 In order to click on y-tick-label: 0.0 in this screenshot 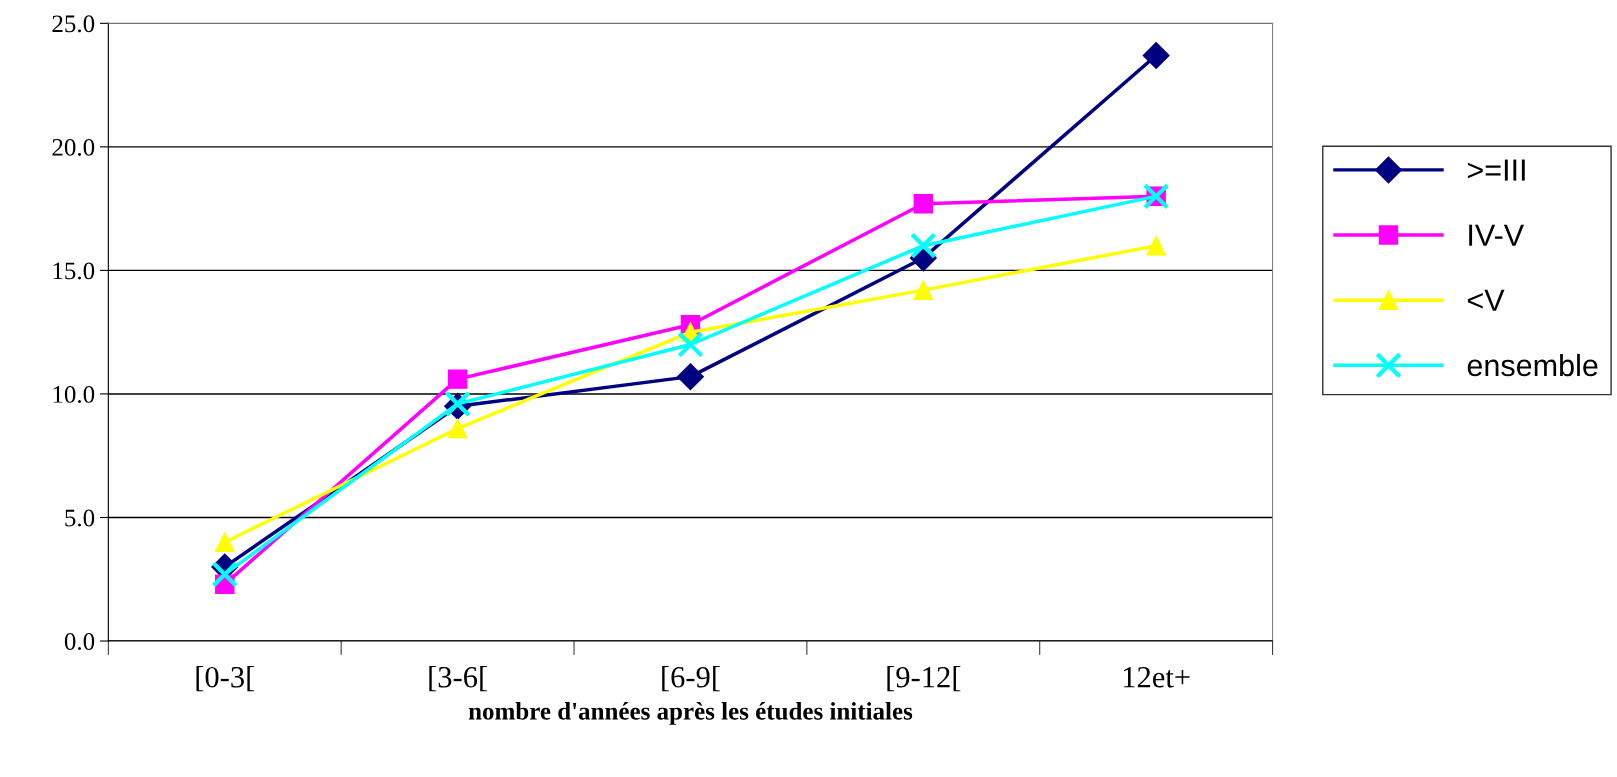, I will do `click(79, 642)`.